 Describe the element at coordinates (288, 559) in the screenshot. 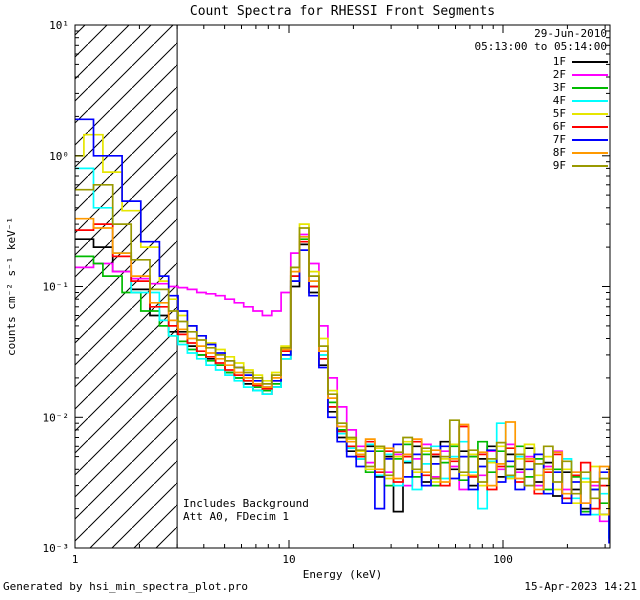

I see `x-tick-label: 10` at that location.